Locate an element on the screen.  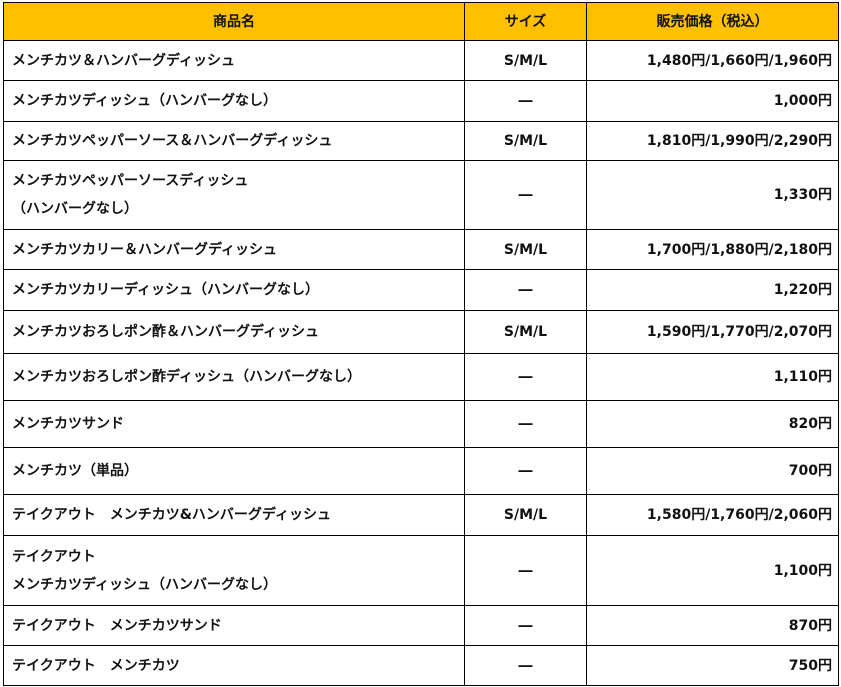
product-name: メンチカツペッパーソースディッシュ （ハンバーグなし） is located at coordinates (234, 195).